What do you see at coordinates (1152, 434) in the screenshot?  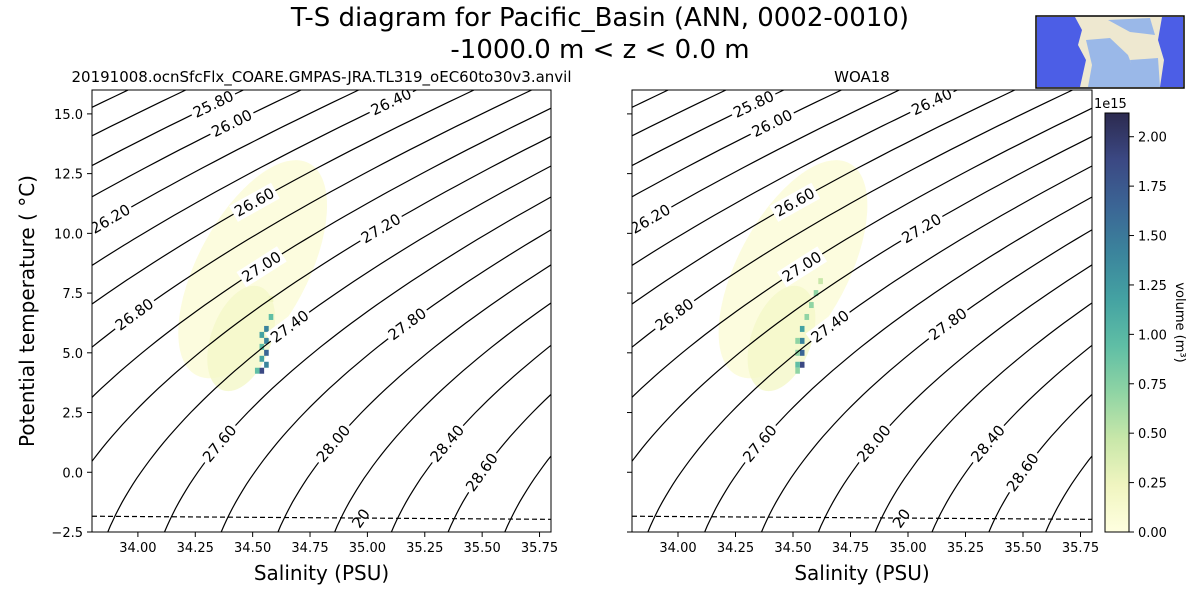 I see `colorbar-tick-label: 0.50` at bounding box center [1152, 434].